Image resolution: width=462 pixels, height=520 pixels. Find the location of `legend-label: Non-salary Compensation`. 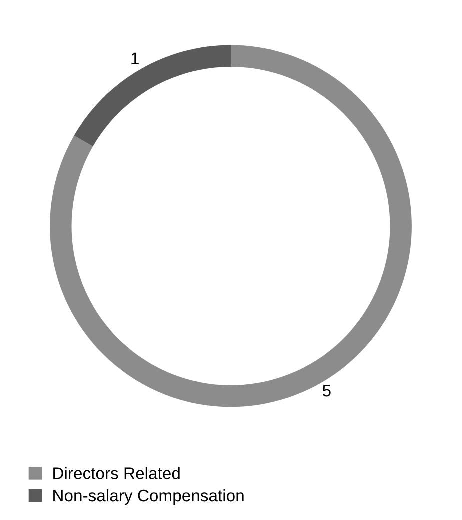

legend-label: Non-salary Compensation is located at coordinates (149, 497).